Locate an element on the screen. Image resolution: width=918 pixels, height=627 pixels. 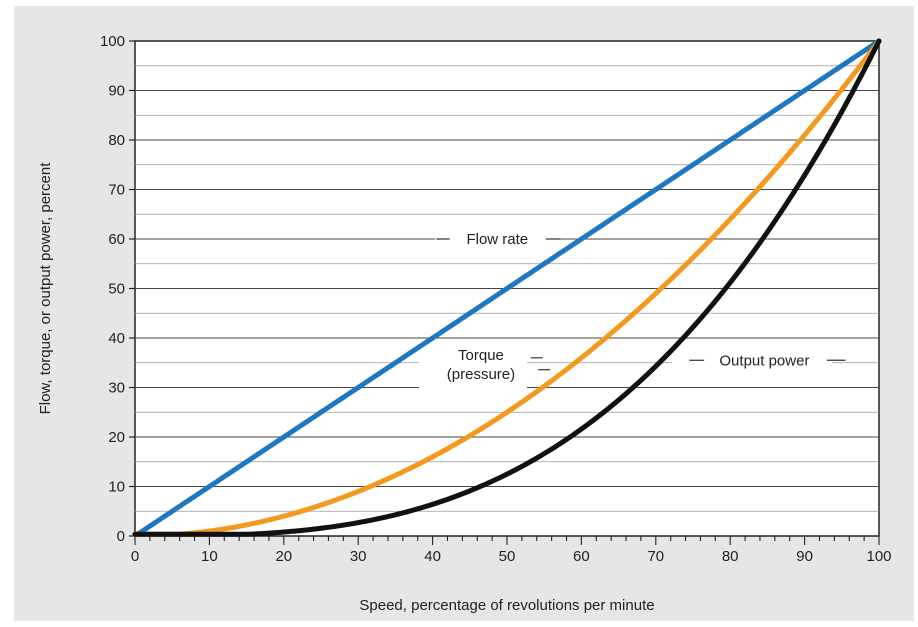
x-tick-label: 50 is located at coordinates (507, 556).